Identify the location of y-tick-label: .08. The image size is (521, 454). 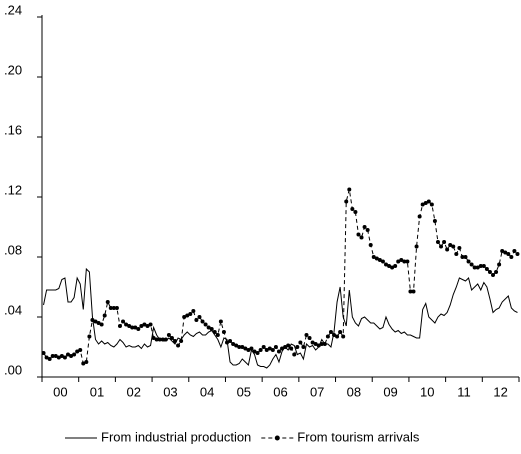
(13, 249).